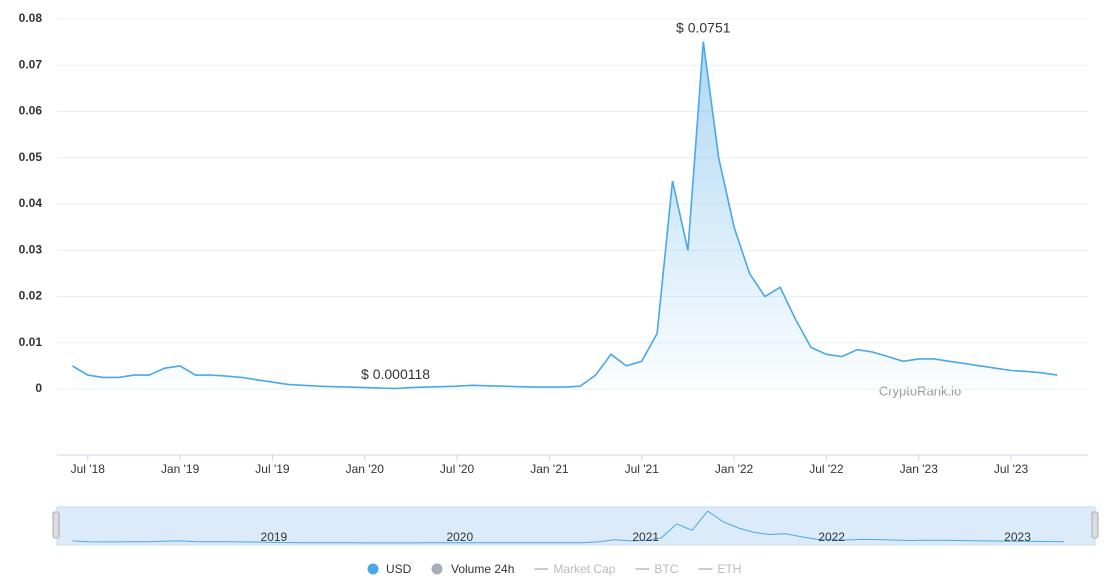 The width and height of the screenshot is (1115, 582). What do you see at coordinates (459, 537) in the screenshot?
I see `navigator-label: 2020` at bounding box center [459, 537].